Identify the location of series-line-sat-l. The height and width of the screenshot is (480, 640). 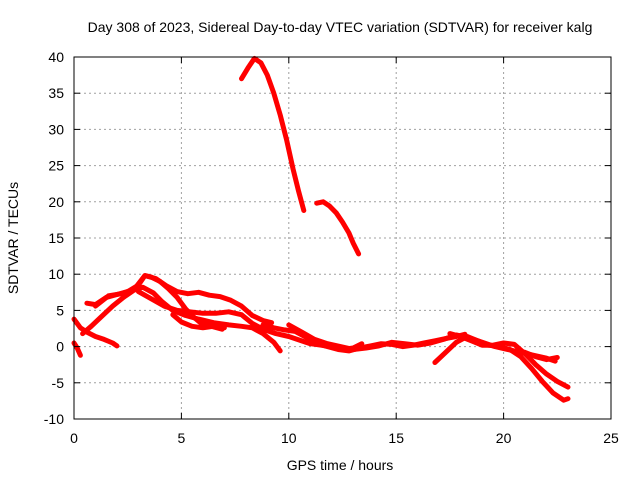
(509, 360).